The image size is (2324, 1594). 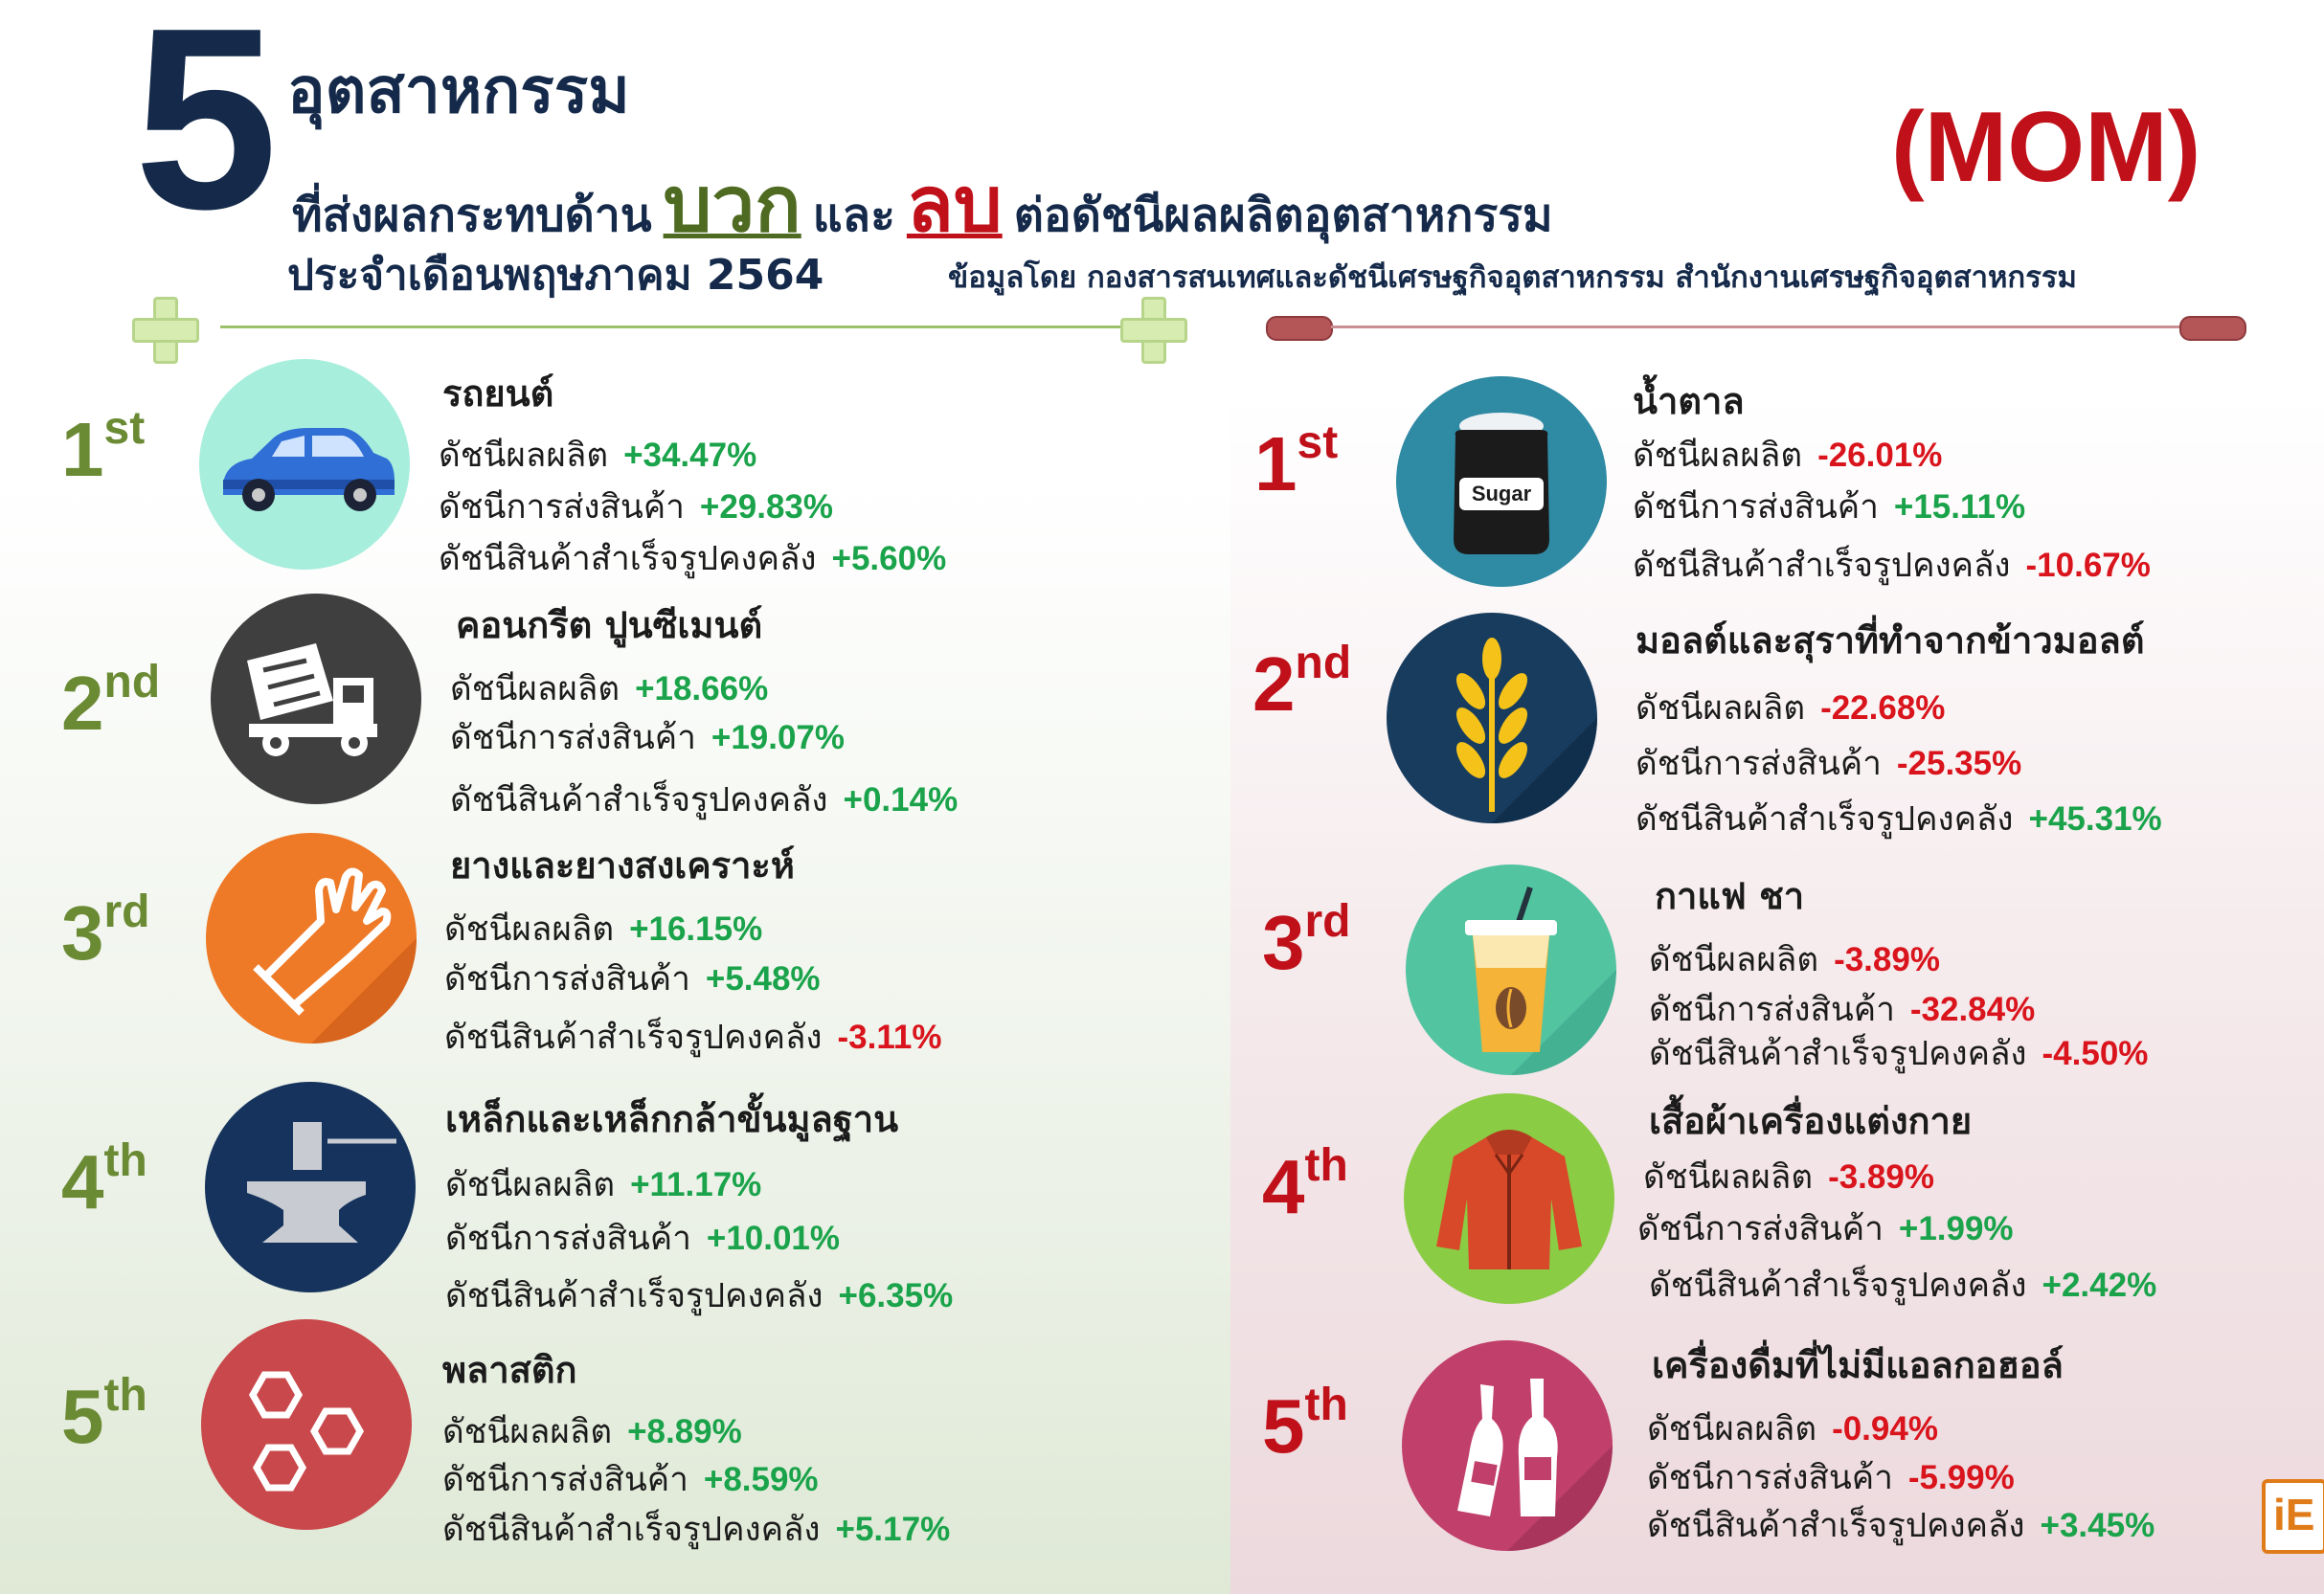 What do you see at coordinates (1959, 507) in the screenshot?
I see `metric-value: +15.11%` at bounding box center [1959, 507].